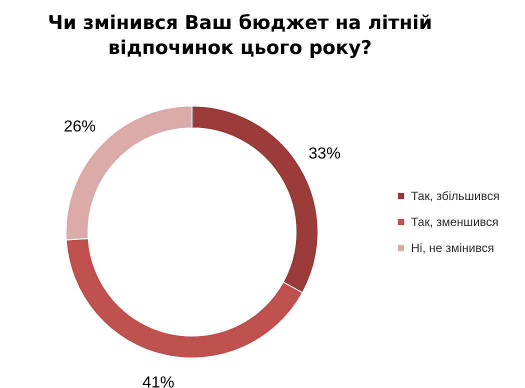 This screenshot has height=388, width=525. What do you see at coordinates (452, 248) in the screenshot?
I see `legend-label: Ні, не змінився` at bounding box center [452, 248].